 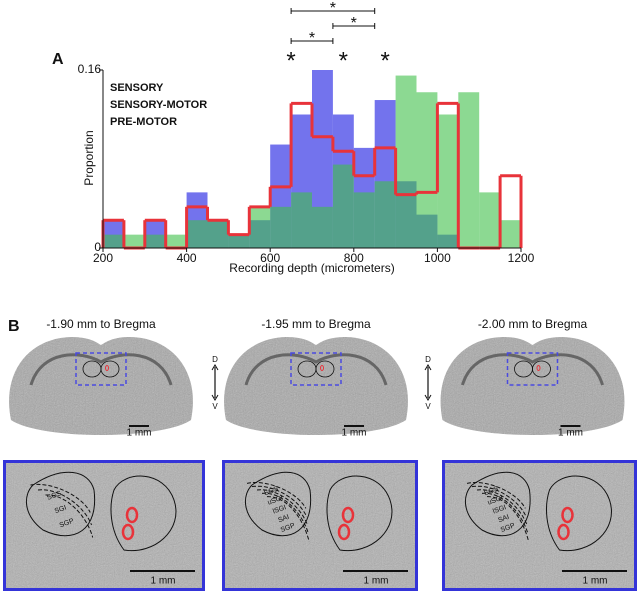 What do you see at coordinates (97, 247) in the screenshot?
I see `y-tick-label: 0` at bounding box center [97, 247].